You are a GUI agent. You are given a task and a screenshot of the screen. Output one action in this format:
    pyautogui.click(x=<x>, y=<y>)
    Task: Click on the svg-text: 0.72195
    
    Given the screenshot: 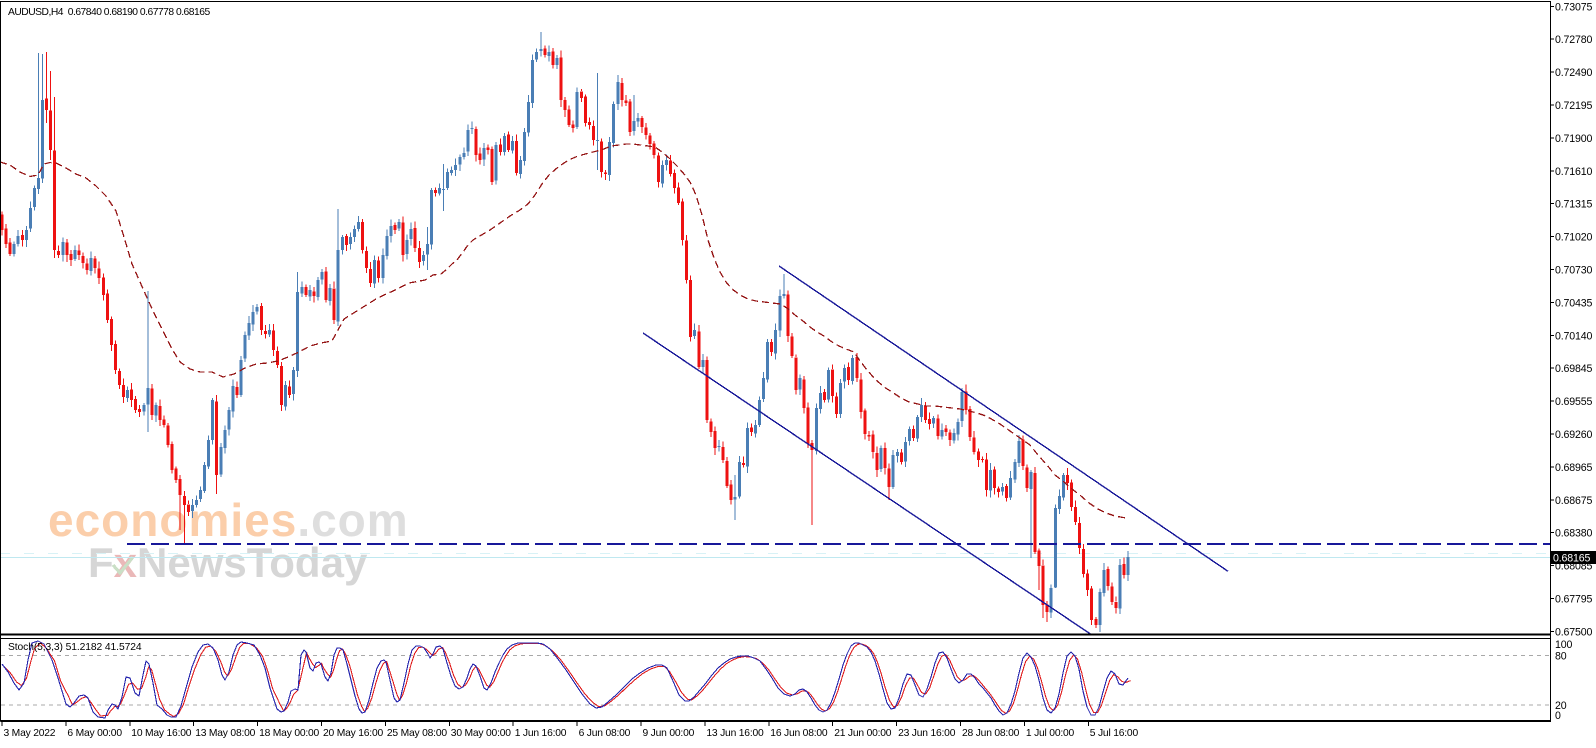 What is the action you would take?
    pyautogui.click(x=1574, y=106)
    